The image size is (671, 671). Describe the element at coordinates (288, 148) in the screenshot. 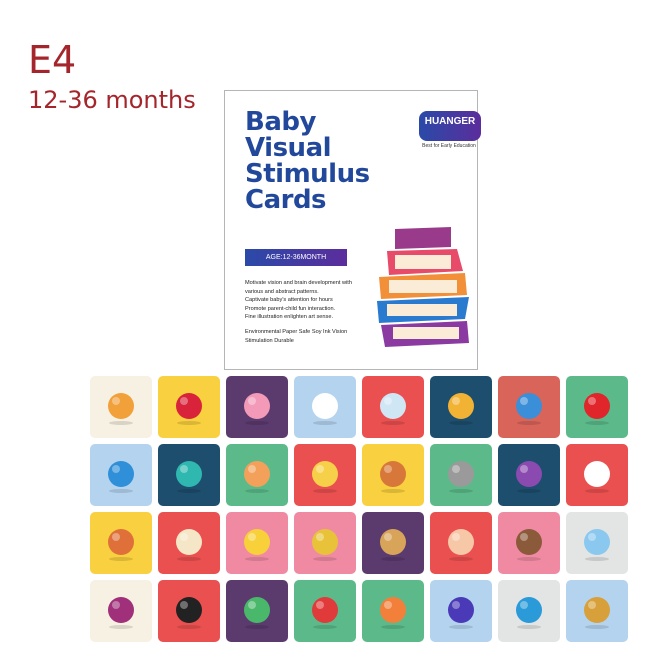

I see `title-line: Visual` at that location.